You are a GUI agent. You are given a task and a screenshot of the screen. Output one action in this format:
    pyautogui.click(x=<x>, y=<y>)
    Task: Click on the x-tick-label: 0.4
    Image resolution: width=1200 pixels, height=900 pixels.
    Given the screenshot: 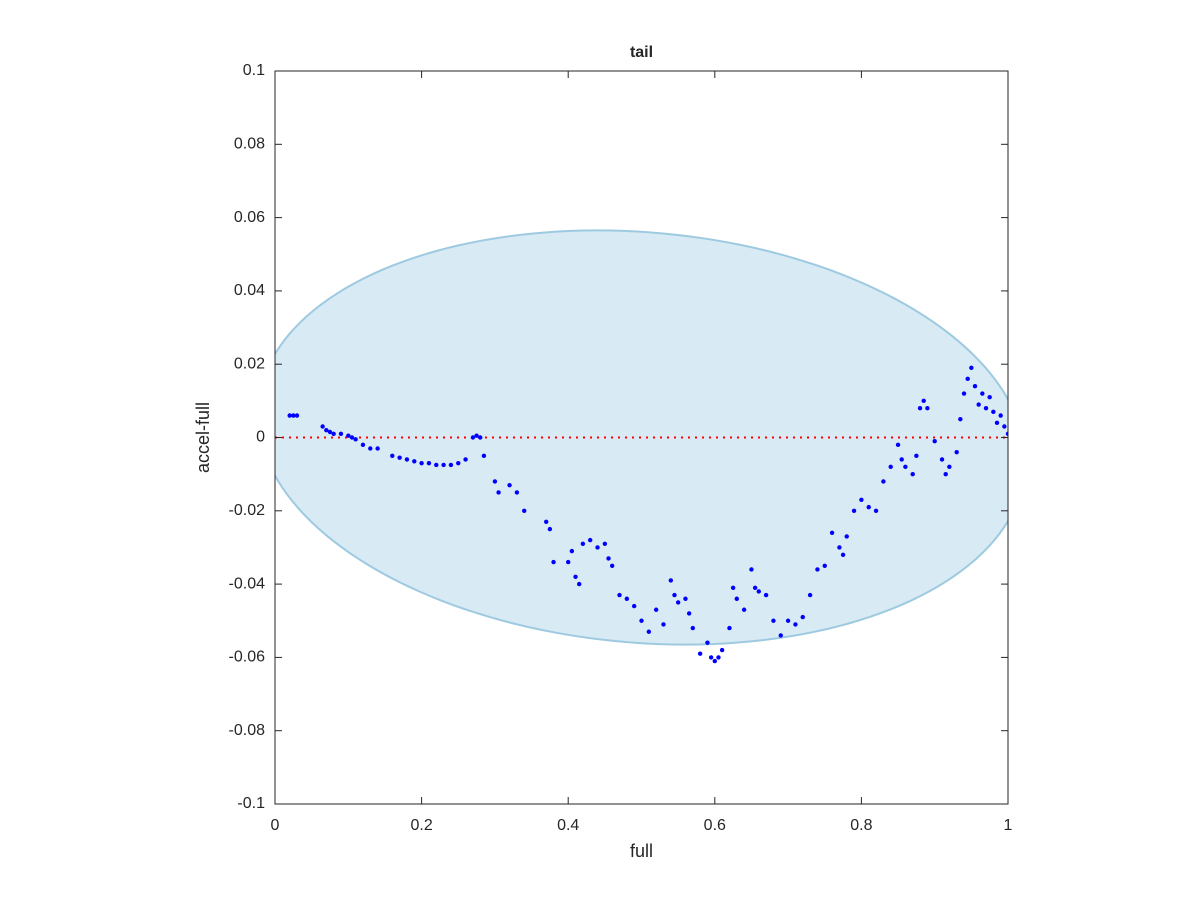 What is the action you would take?
    pyautogui.click(x=568, y=825)
    